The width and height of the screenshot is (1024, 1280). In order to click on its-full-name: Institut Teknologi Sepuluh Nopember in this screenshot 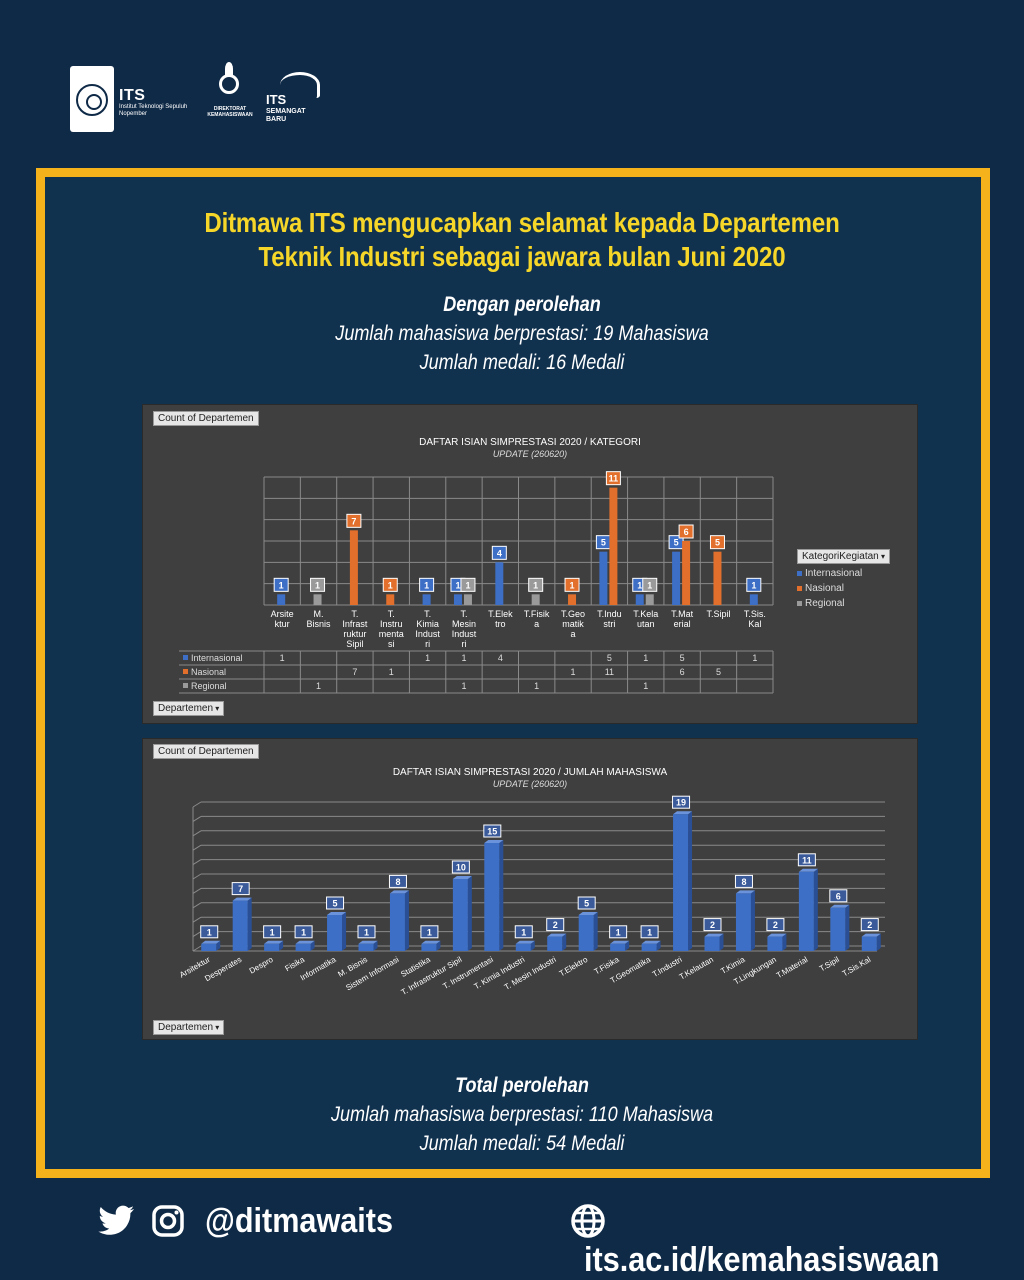, I will do `click(153, 110)`.